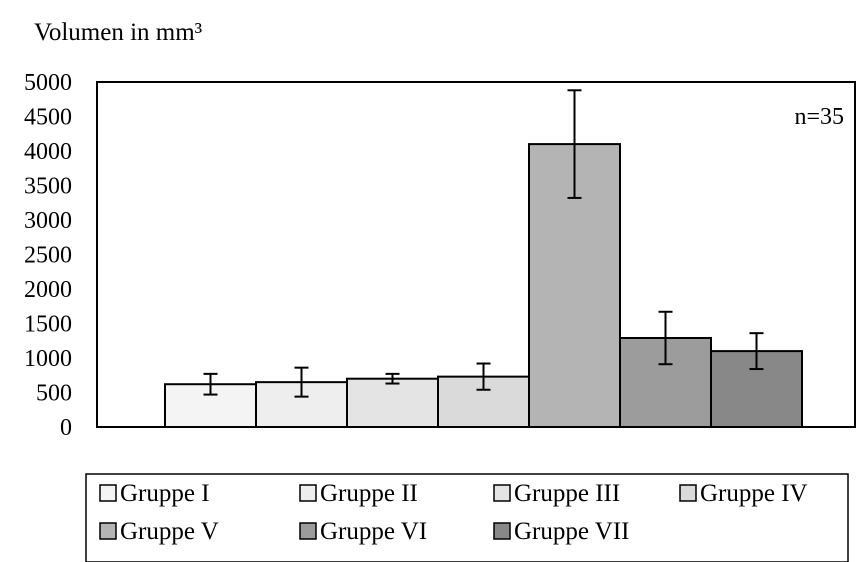 Image resolution: width=861 pixels, height=562 pixels. I want to click on bar, so click(392, 403).